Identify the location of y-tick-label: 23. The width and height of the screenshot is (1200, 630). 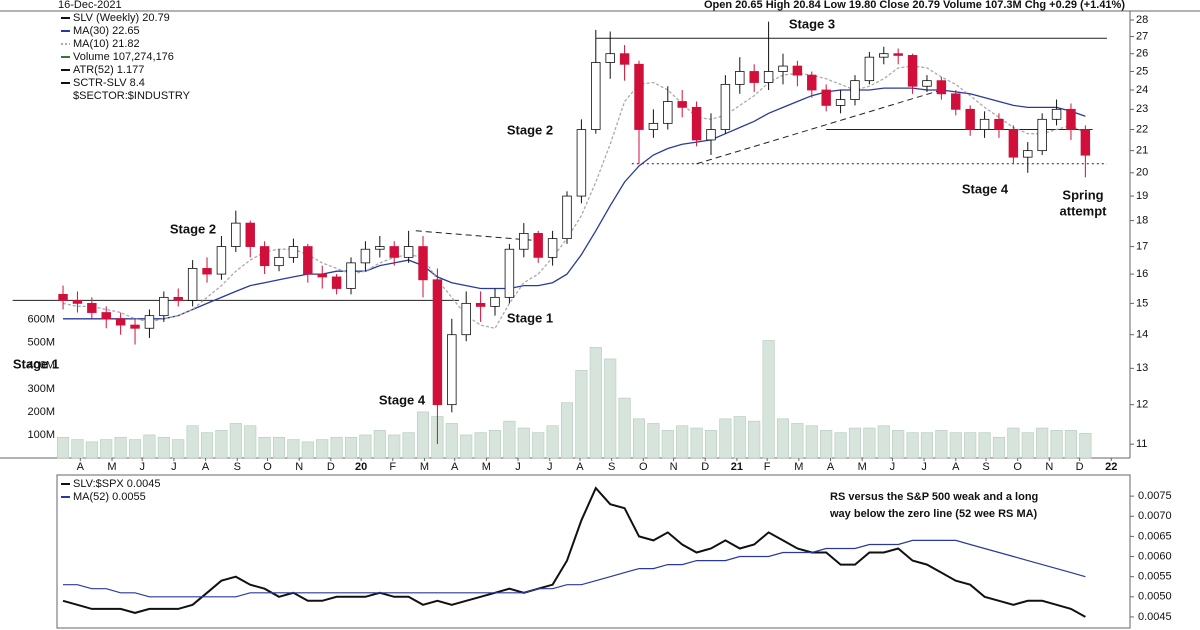
(1142, 109).